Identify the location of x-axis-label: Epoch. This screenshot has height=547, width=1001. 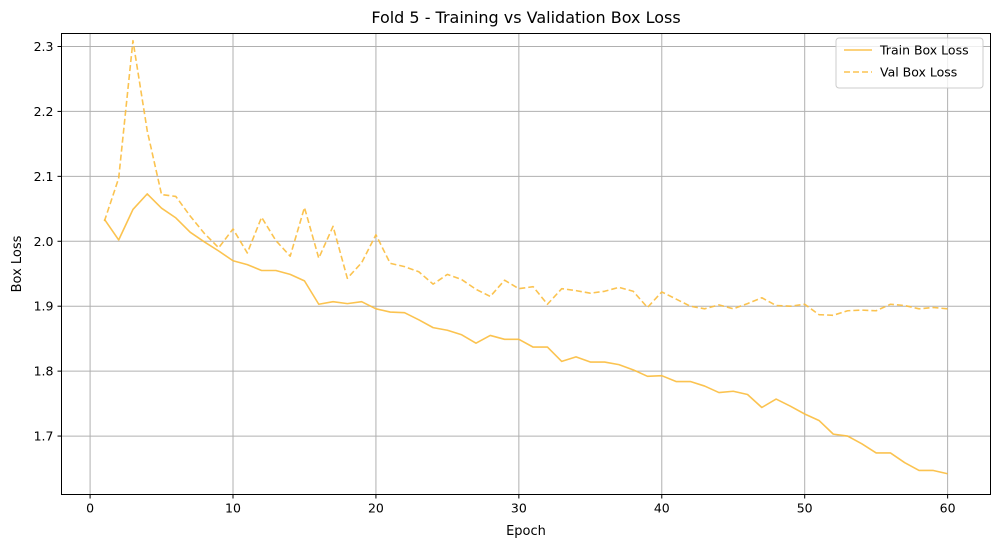
(526, 531).